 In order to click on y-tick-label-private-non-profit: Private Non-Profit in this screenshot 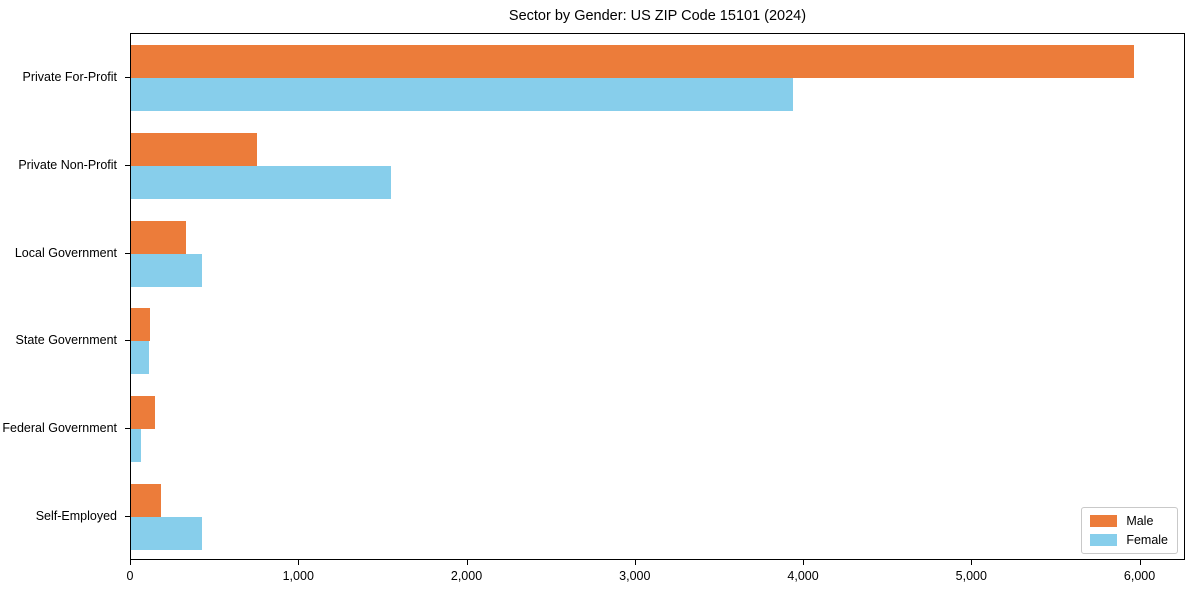, I will do `click(67, 164)`.